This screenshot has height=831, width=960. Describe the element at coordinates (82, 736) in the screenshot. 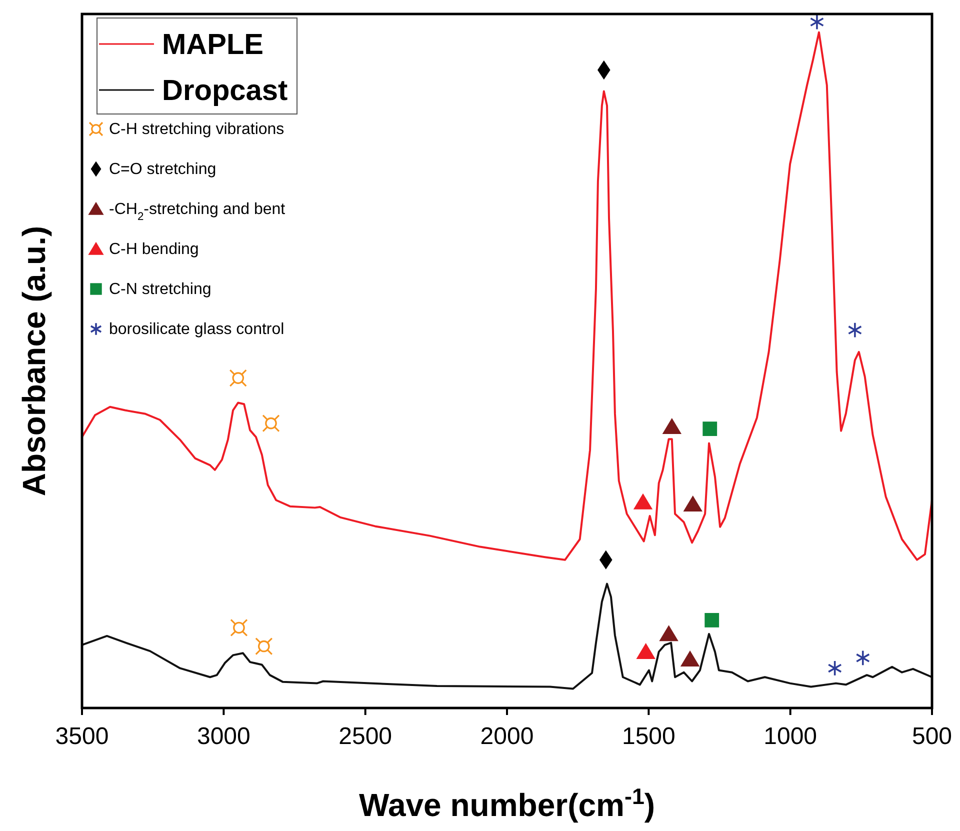

I see `x-tick-label: 3500` at that location.